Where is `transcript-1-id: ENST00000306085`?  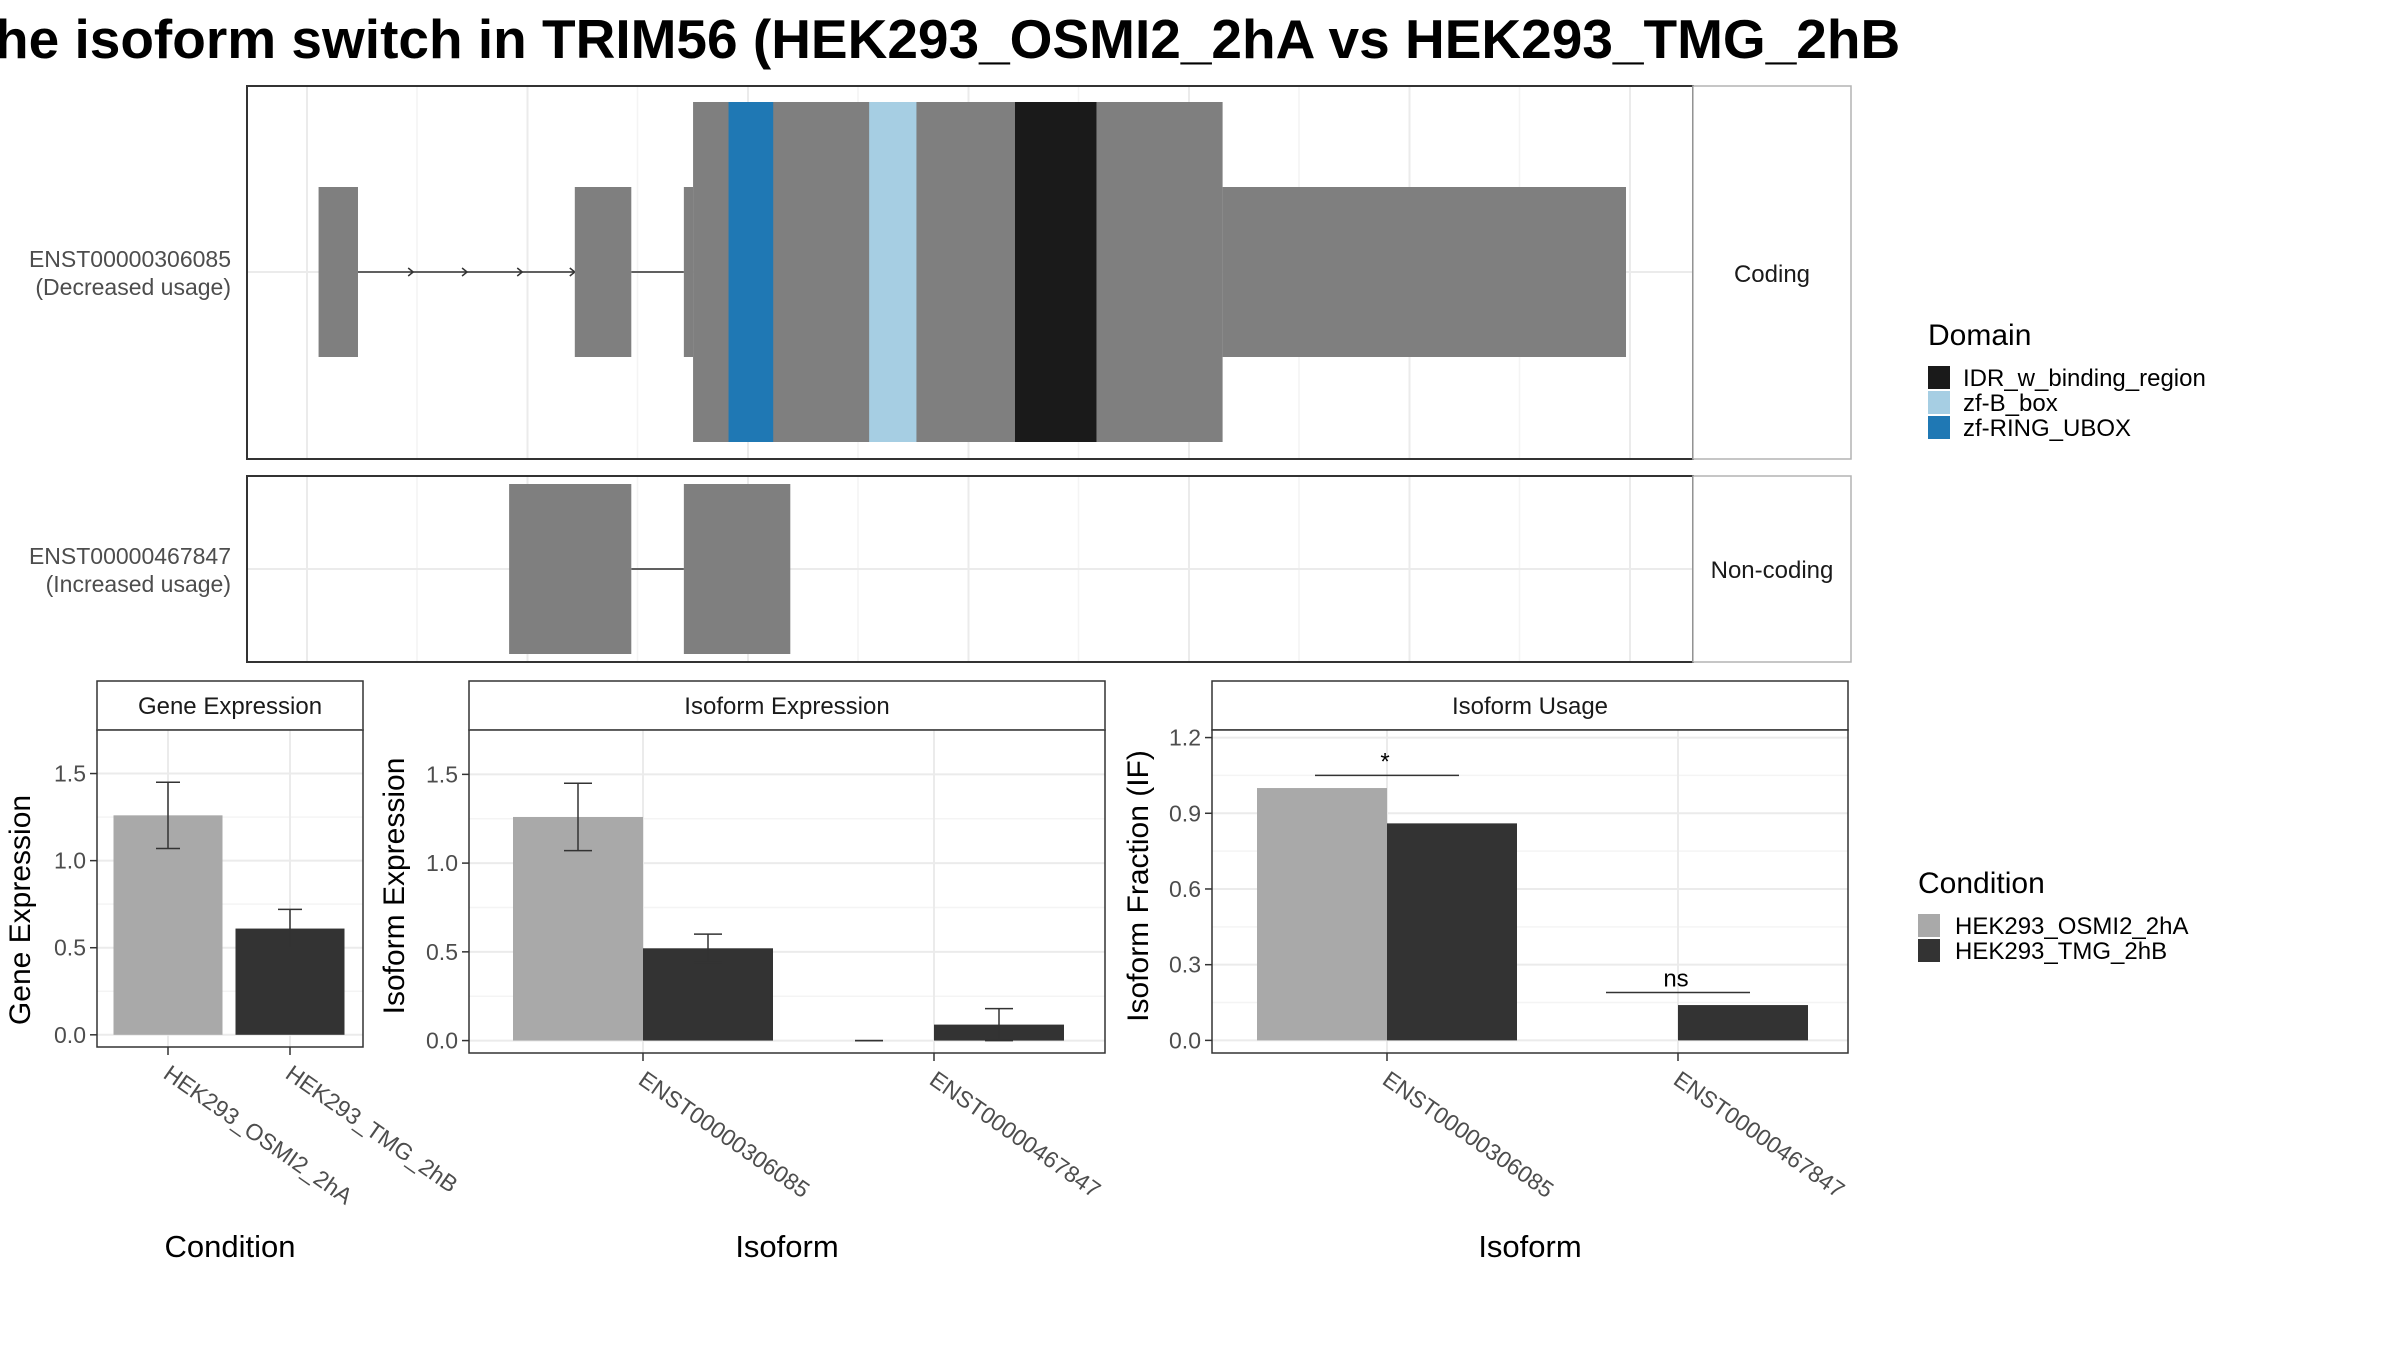 transcript-1-id: ENST00000306085 is located at coordinates (130, 259).